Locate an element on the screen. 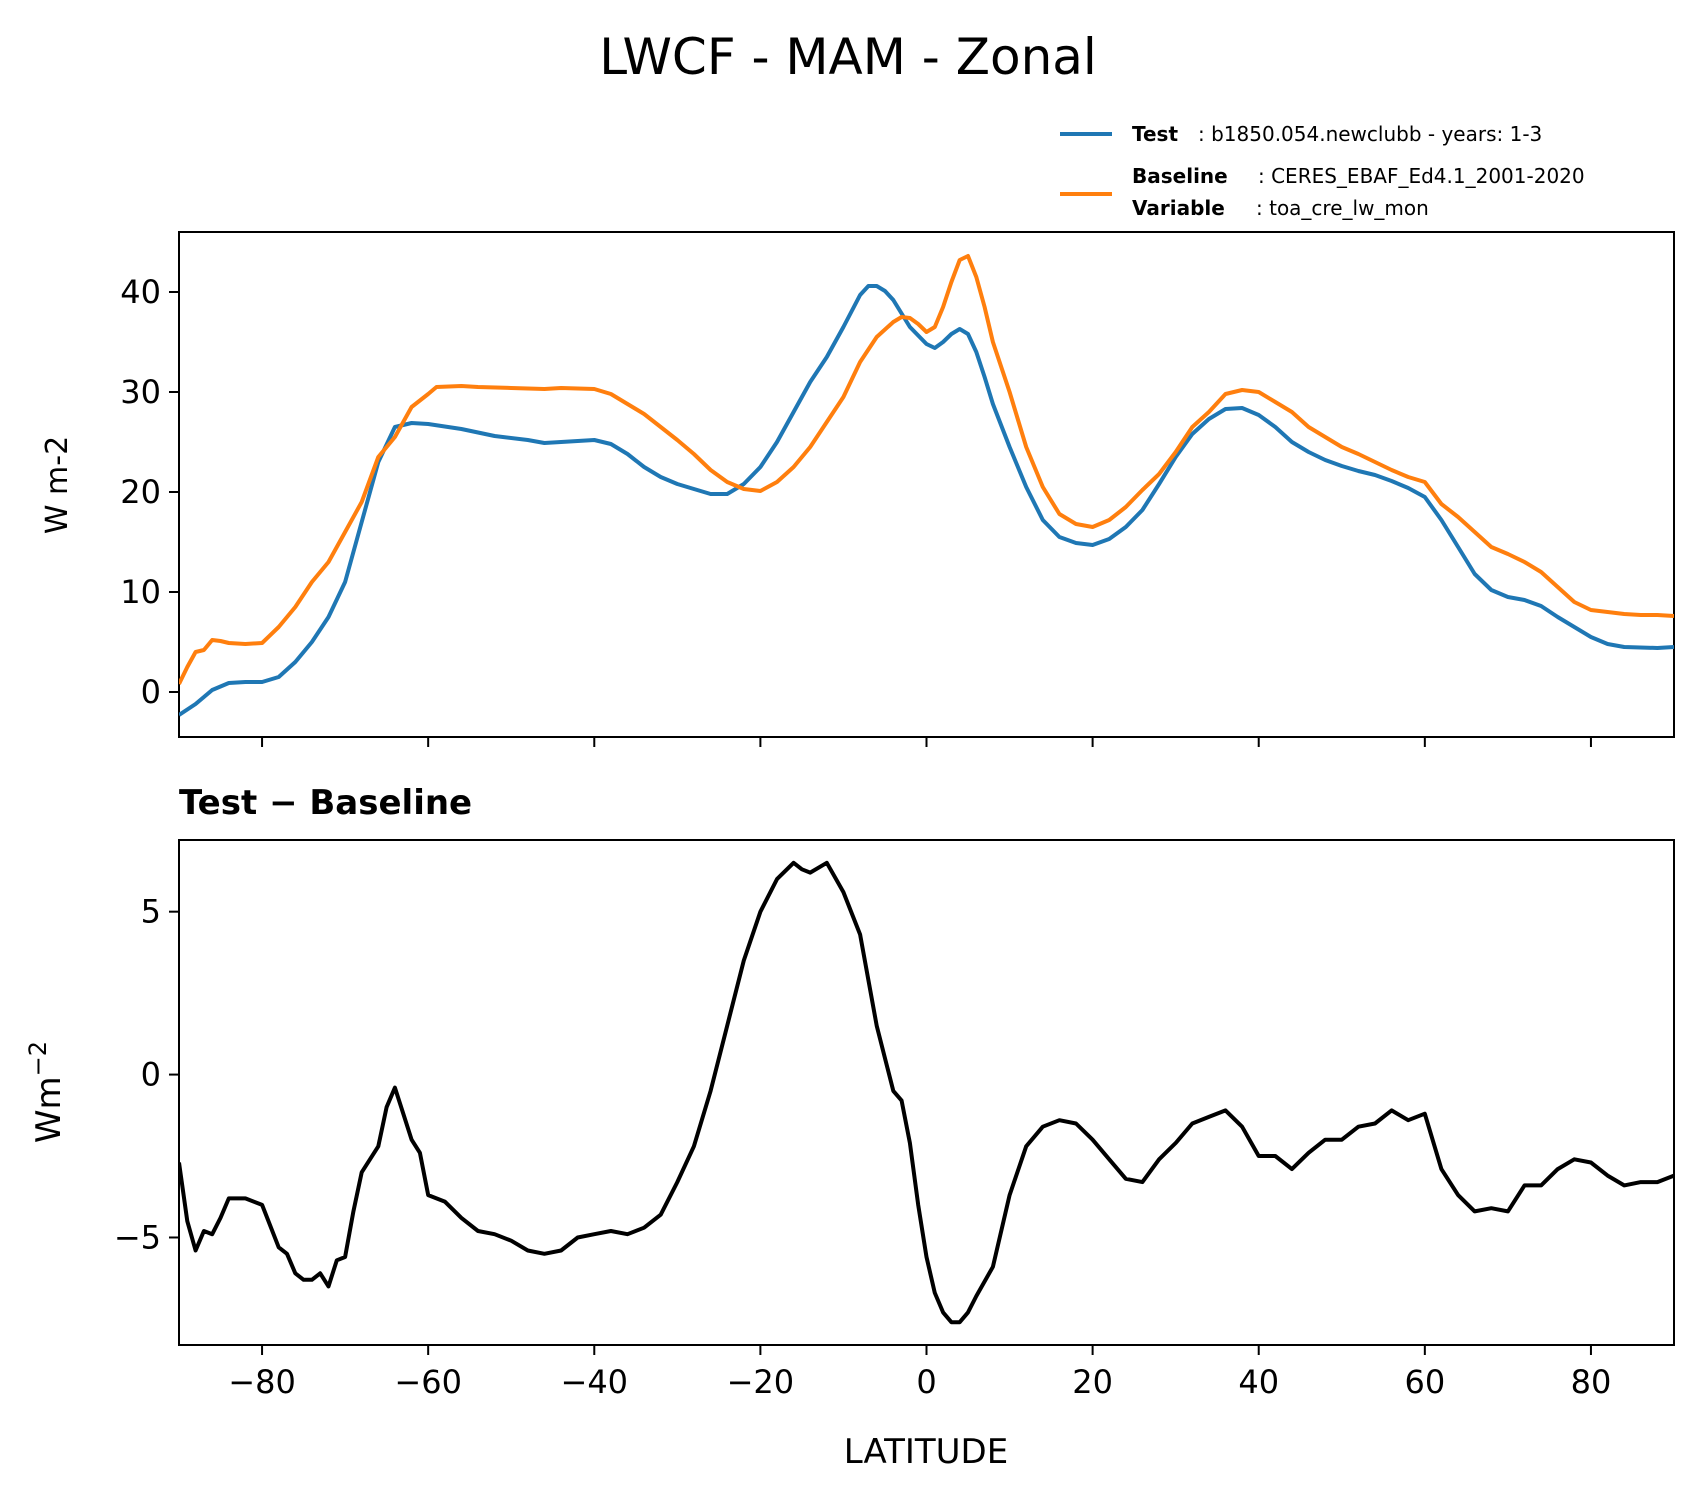 Image resolution: width=1696 pixels, height=1496 pixels. bottom-x-tick-label: −80 is located at coordinates (262, 1382).